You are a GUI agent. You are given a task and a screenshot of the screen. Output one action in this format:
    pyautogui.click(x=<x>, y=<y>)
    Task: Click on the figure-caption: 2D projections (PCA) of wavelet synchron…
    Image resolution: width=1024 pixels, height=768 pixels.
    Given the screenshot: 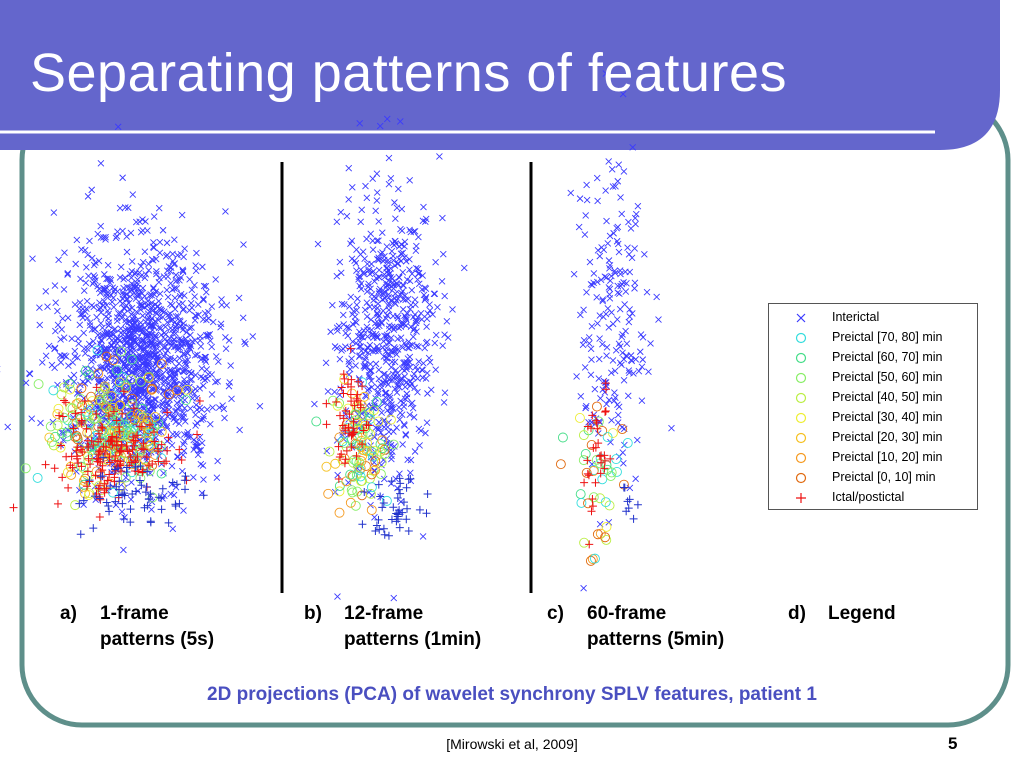 What is the action you would take?
    pyautogui.click(x=512, y=694)
    